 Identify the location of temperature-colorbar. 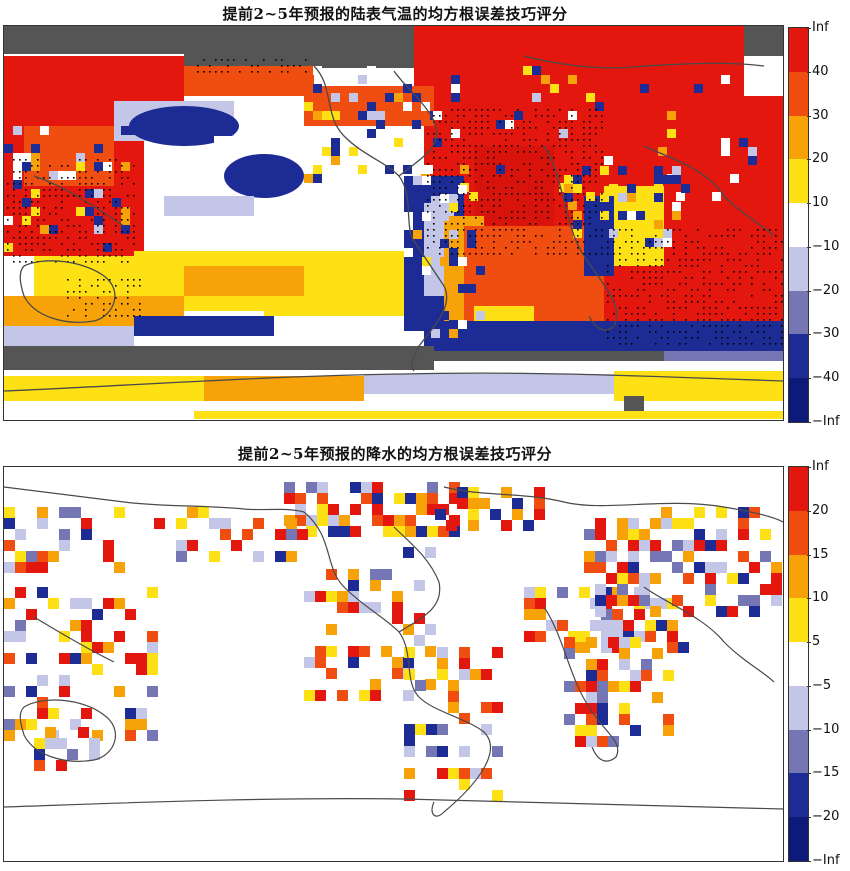
(798, 225).